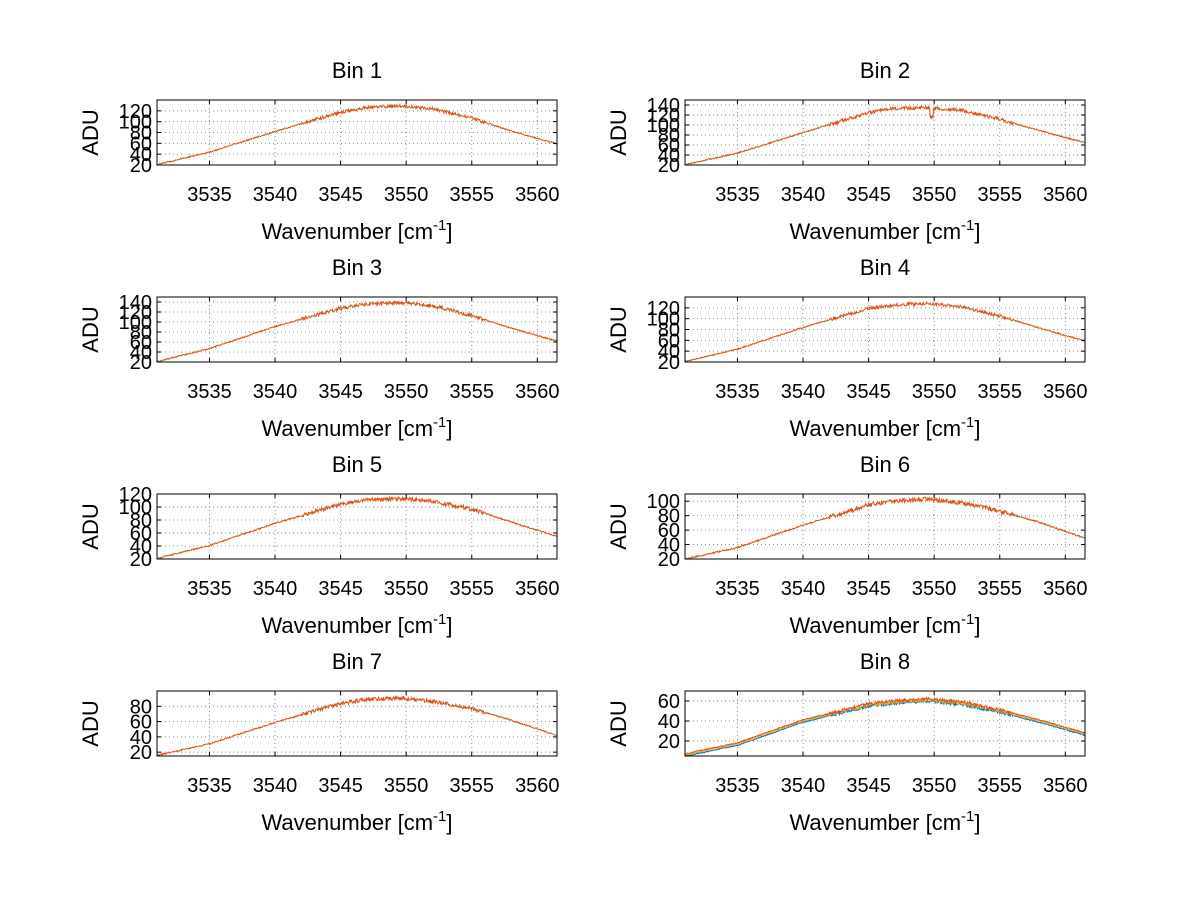  Describe the element at coordinates (357, 70) in the screenshot. I see `subplot-title: Bin 1` at that location.